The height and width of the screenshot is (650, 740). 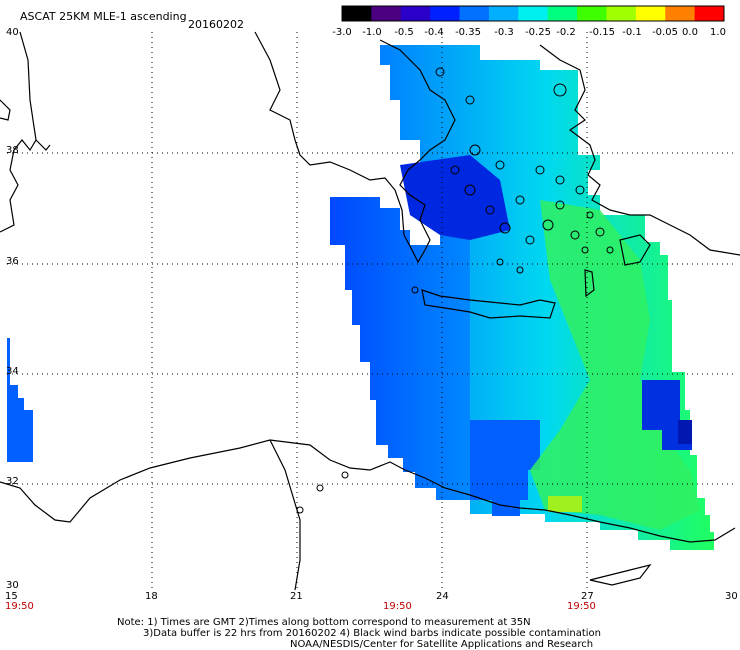 I want to click on lon-label-24: 24, so click(x=442, y=596).